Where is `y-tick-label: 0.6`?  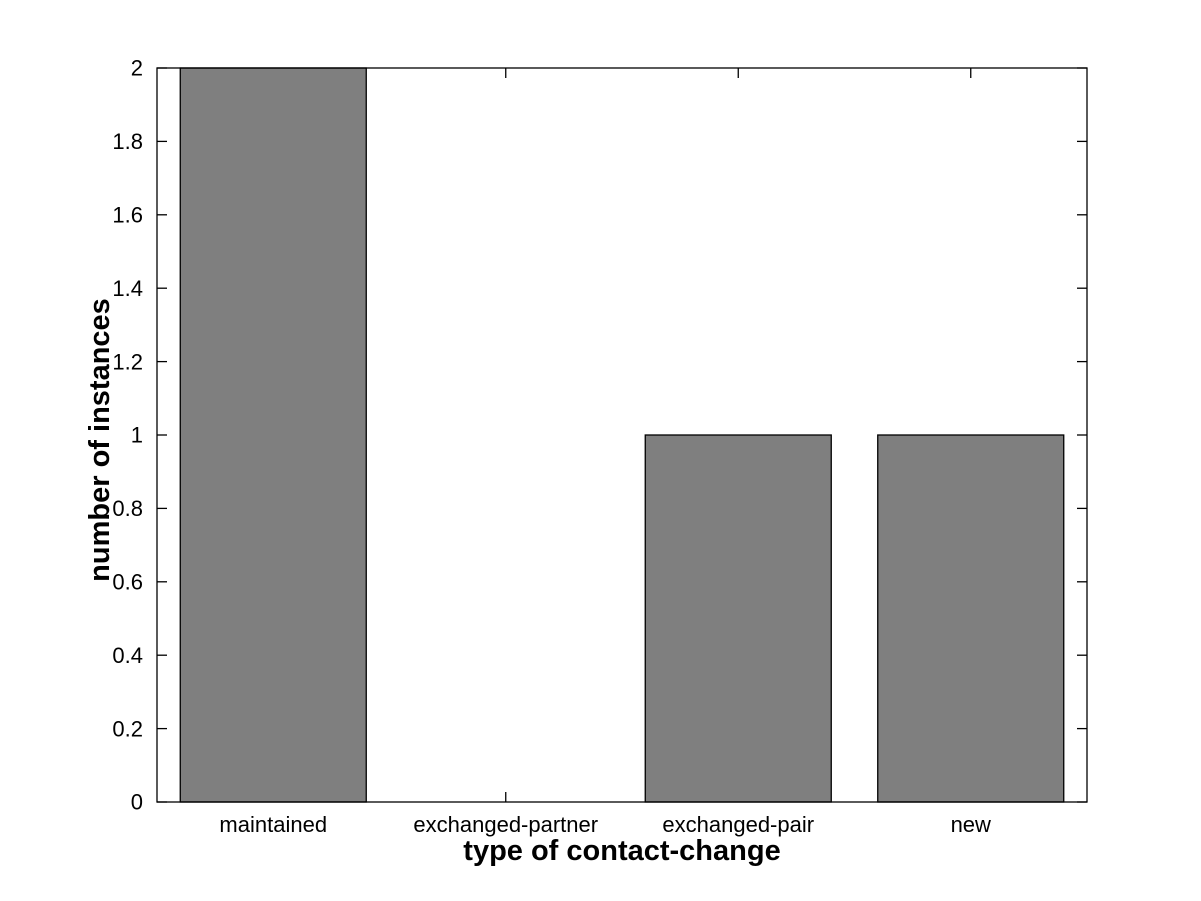
y-tick-label: 0.6 is located at coordinates (127, 582).